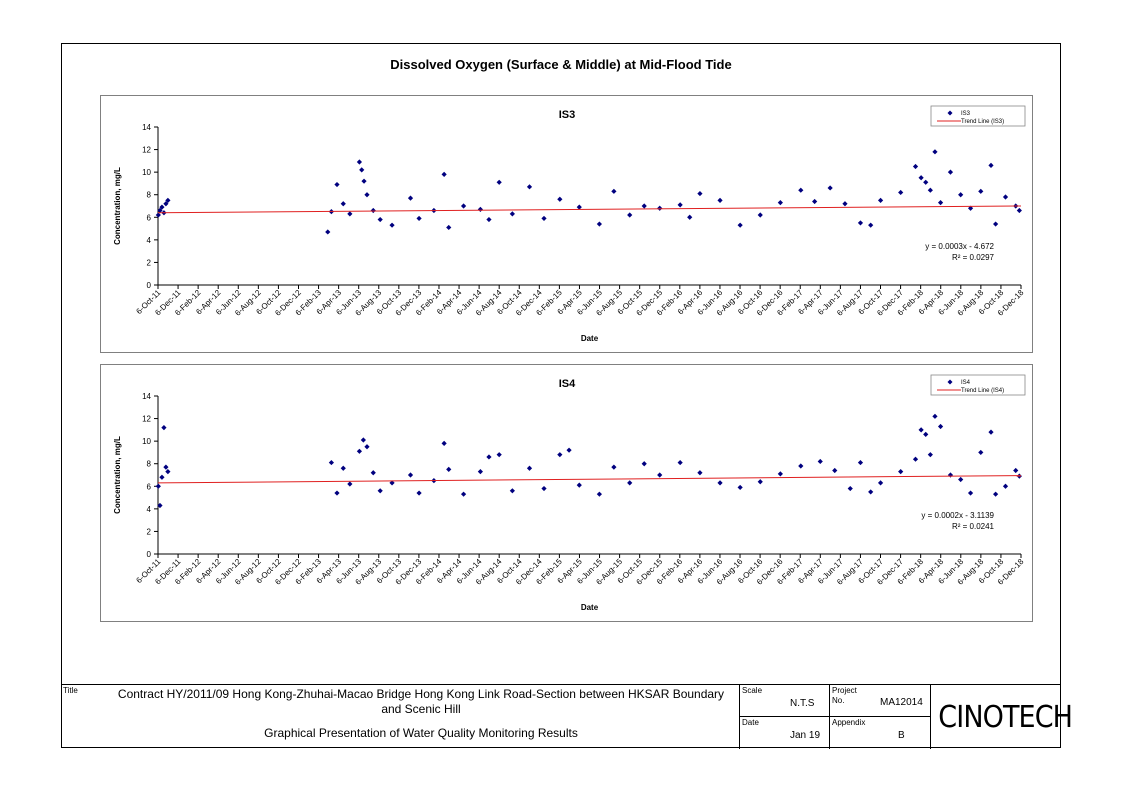 Image resolution: width=1123 pixels, height=794 pixels. Describe the element at coordinates (149, 262) in the screenshot. I see `chart-1-y-tick-label: 2` at that location.